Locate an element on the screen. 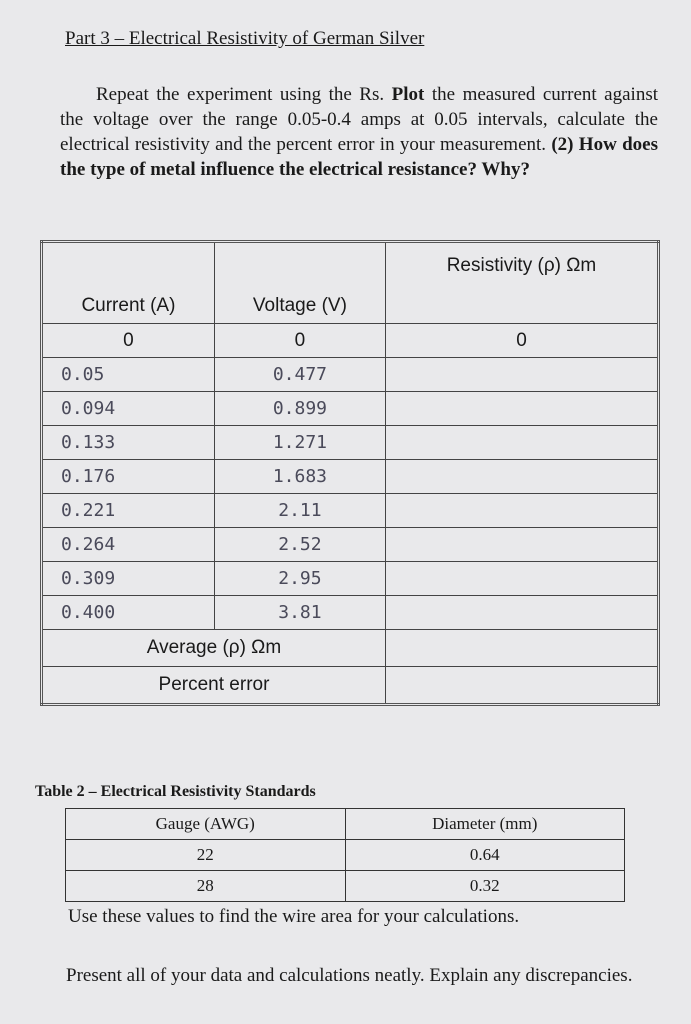 The width and height of the screenshot is (691, 1024). cell: 0.05 is located at coordinates (128, 374).